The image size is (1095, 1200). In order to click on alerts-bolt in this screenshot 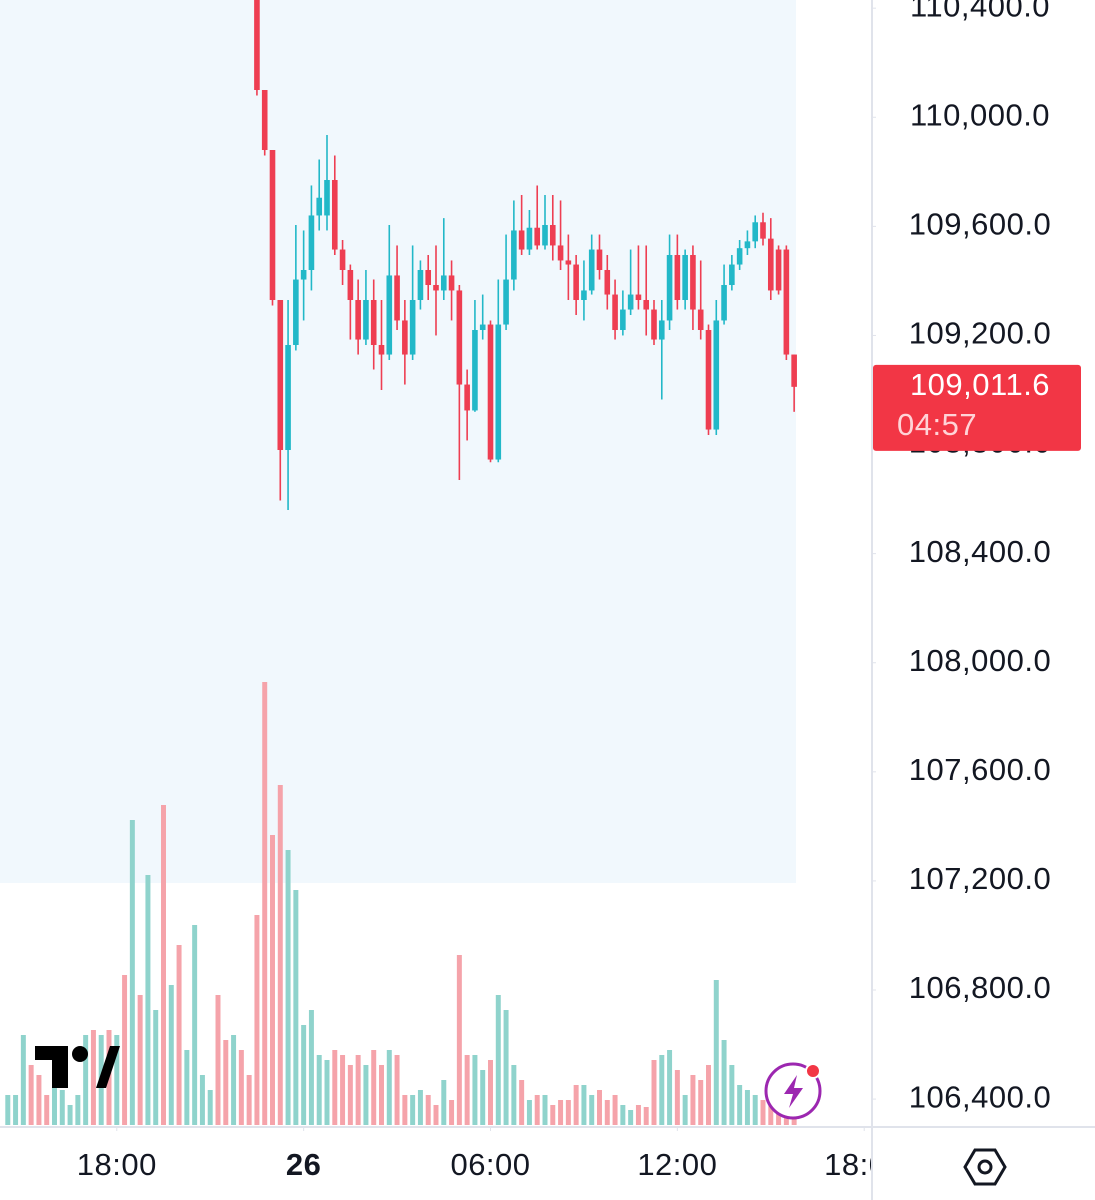, I will do `click(793, 1091)`.